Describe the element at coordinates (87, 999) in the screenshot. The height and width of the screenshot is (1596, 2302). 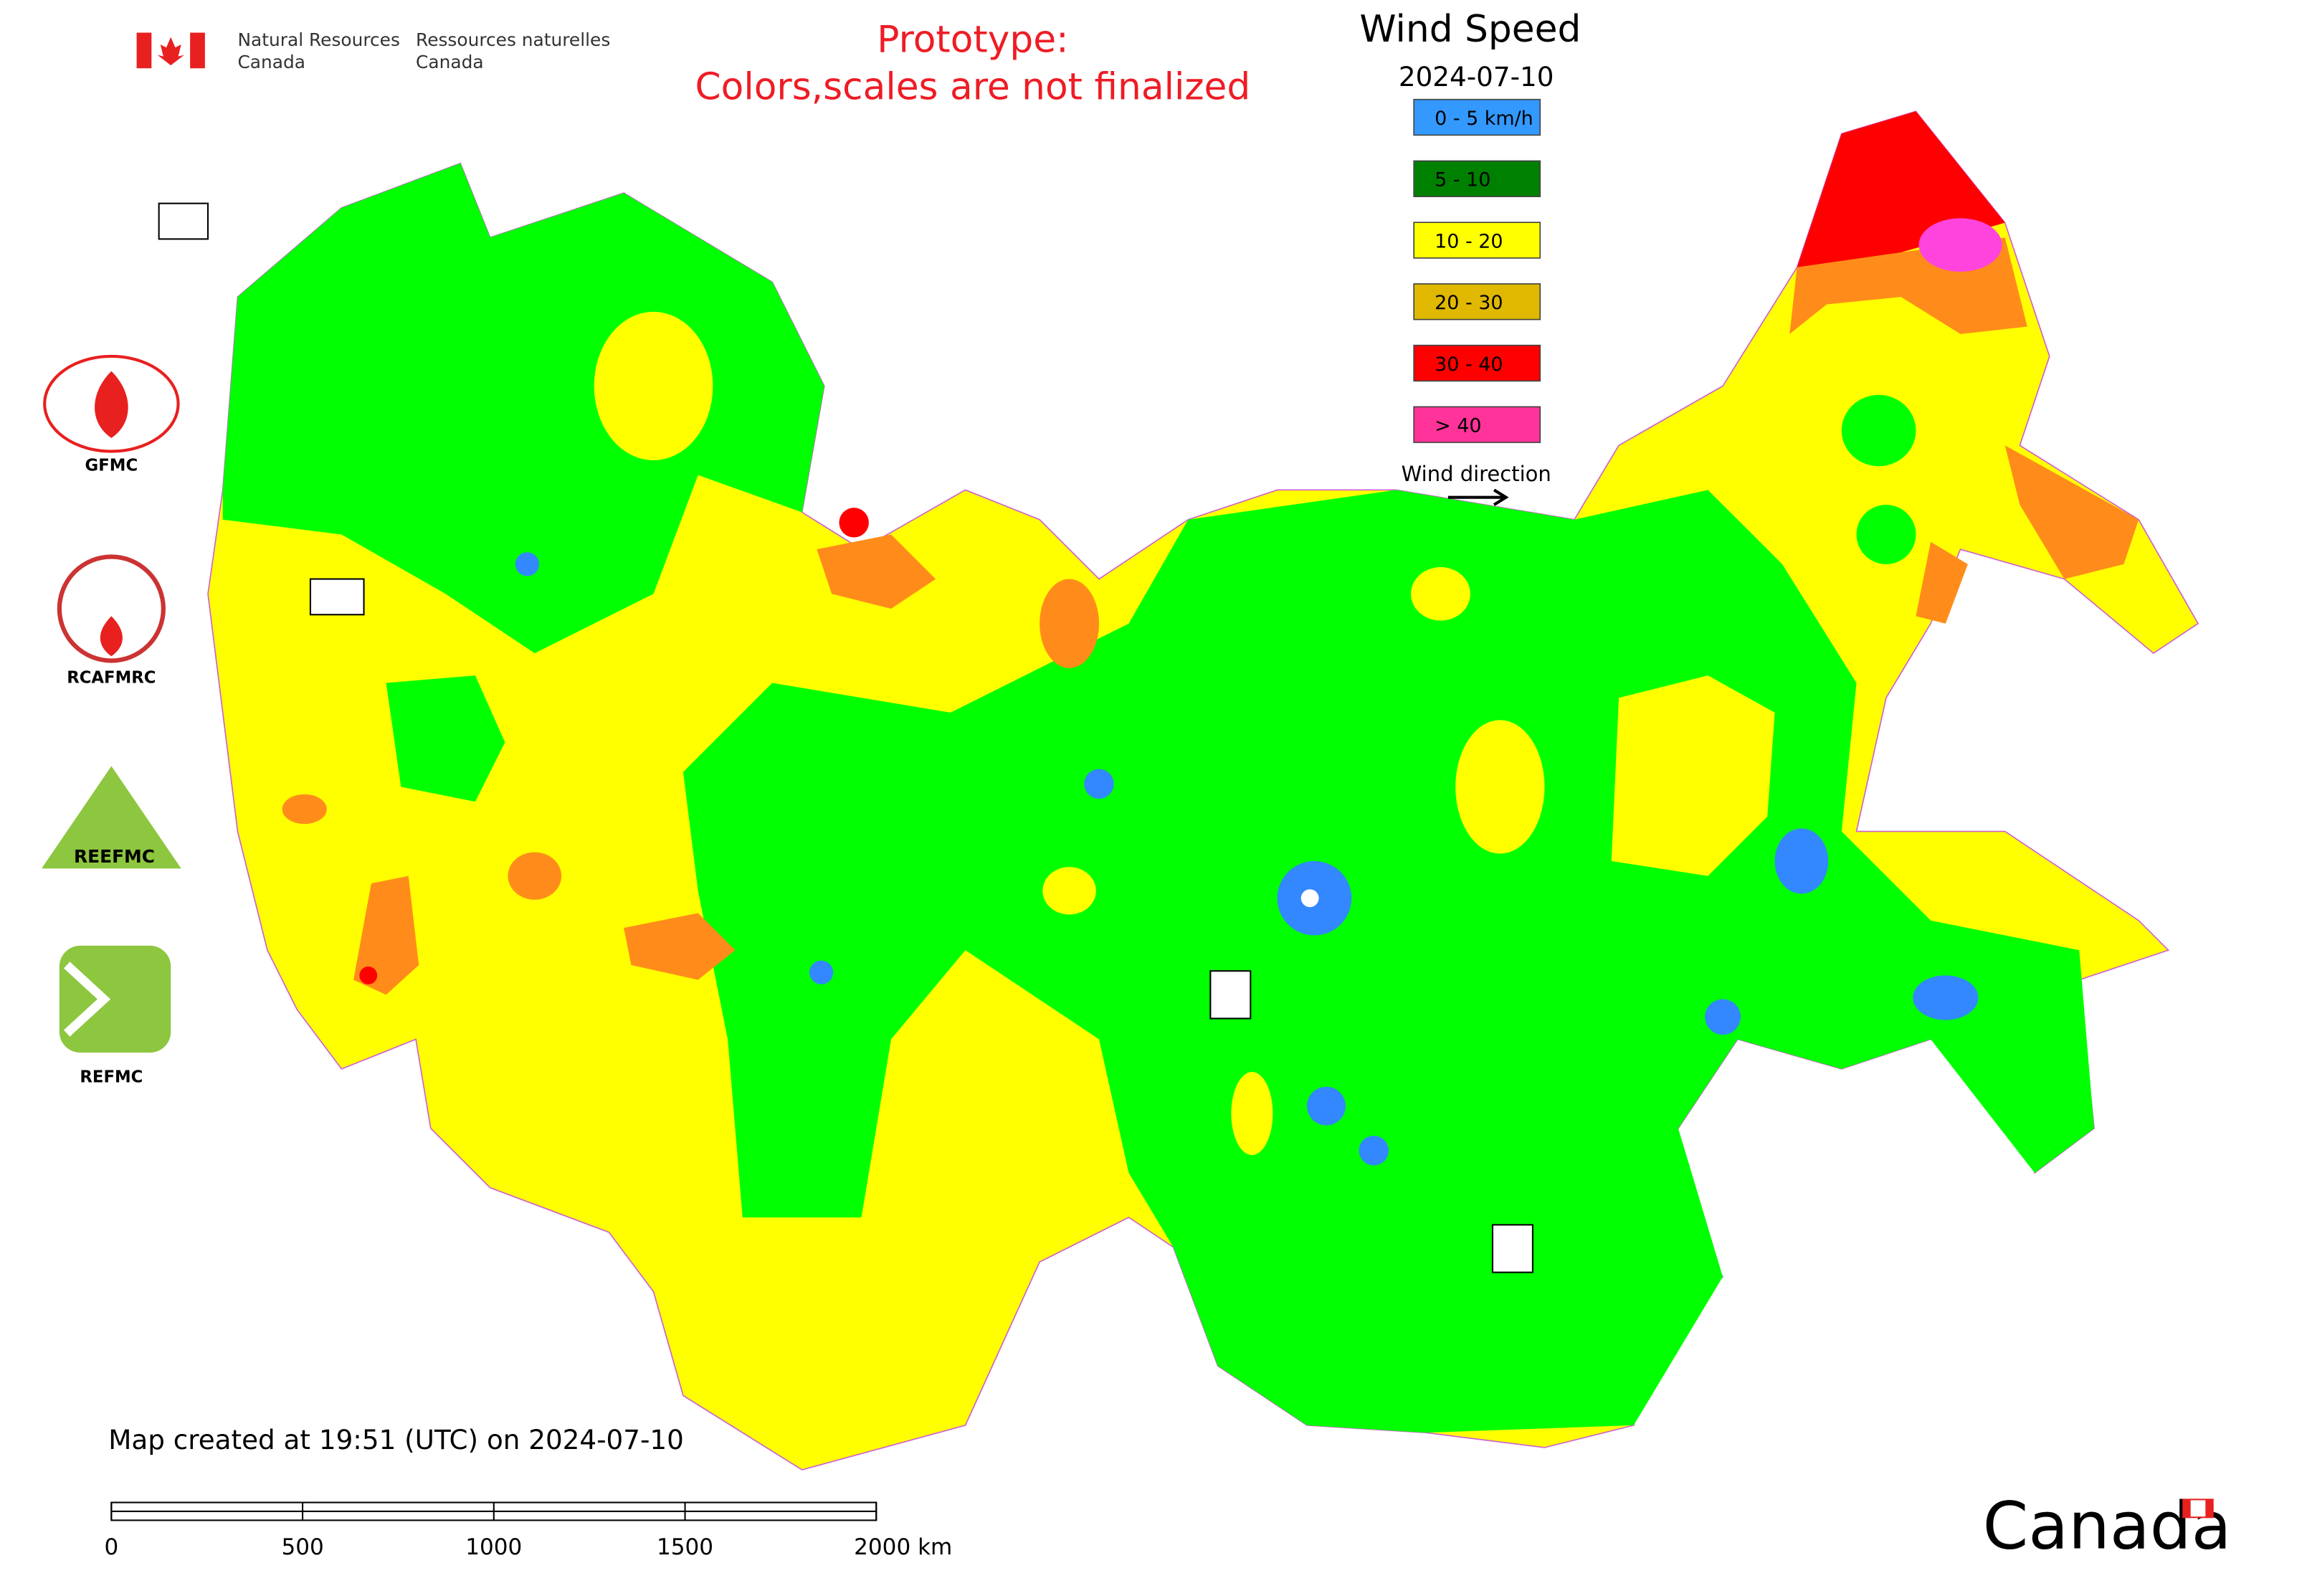
I see `logo-sigma` at that location.